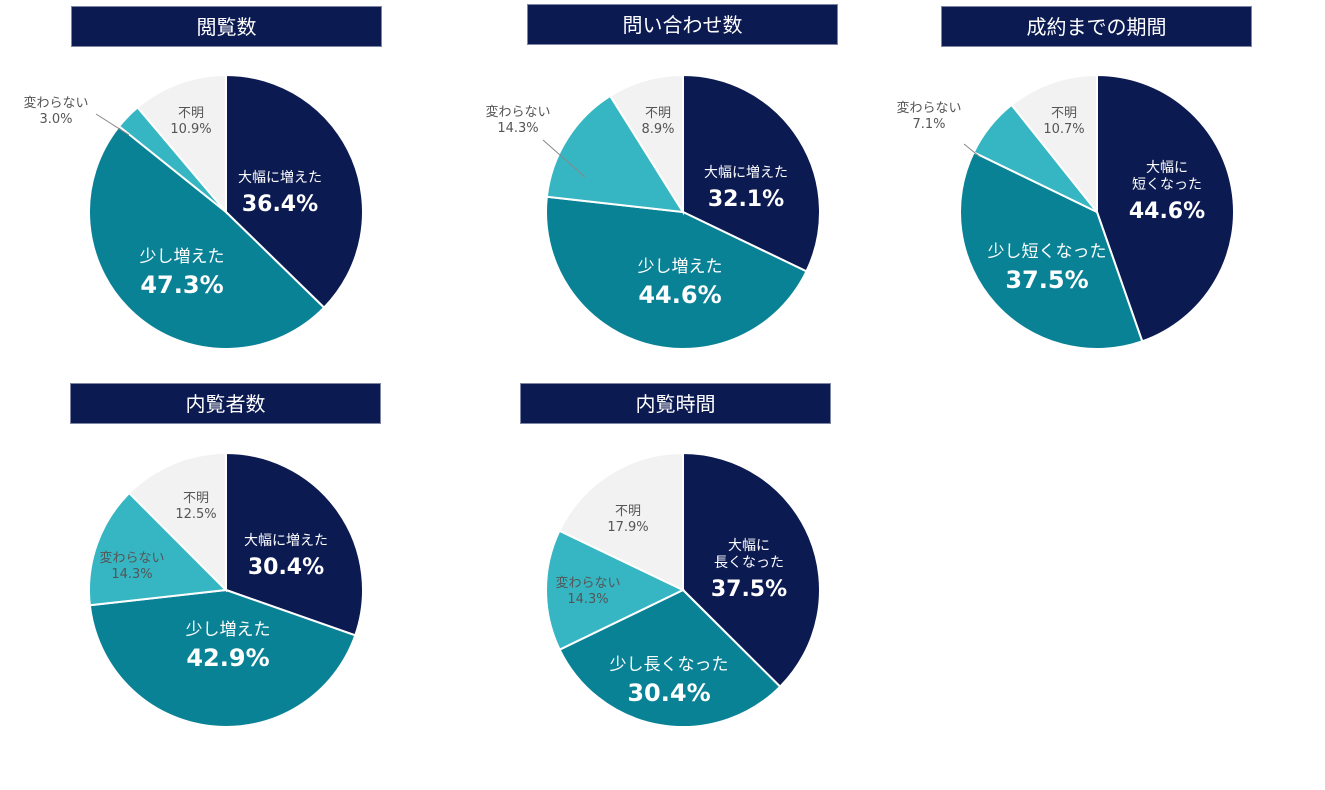  Describe the element at coordinates (1047, 252) in the screenshot. I see `slice-label: 少し短くなった` at that location.